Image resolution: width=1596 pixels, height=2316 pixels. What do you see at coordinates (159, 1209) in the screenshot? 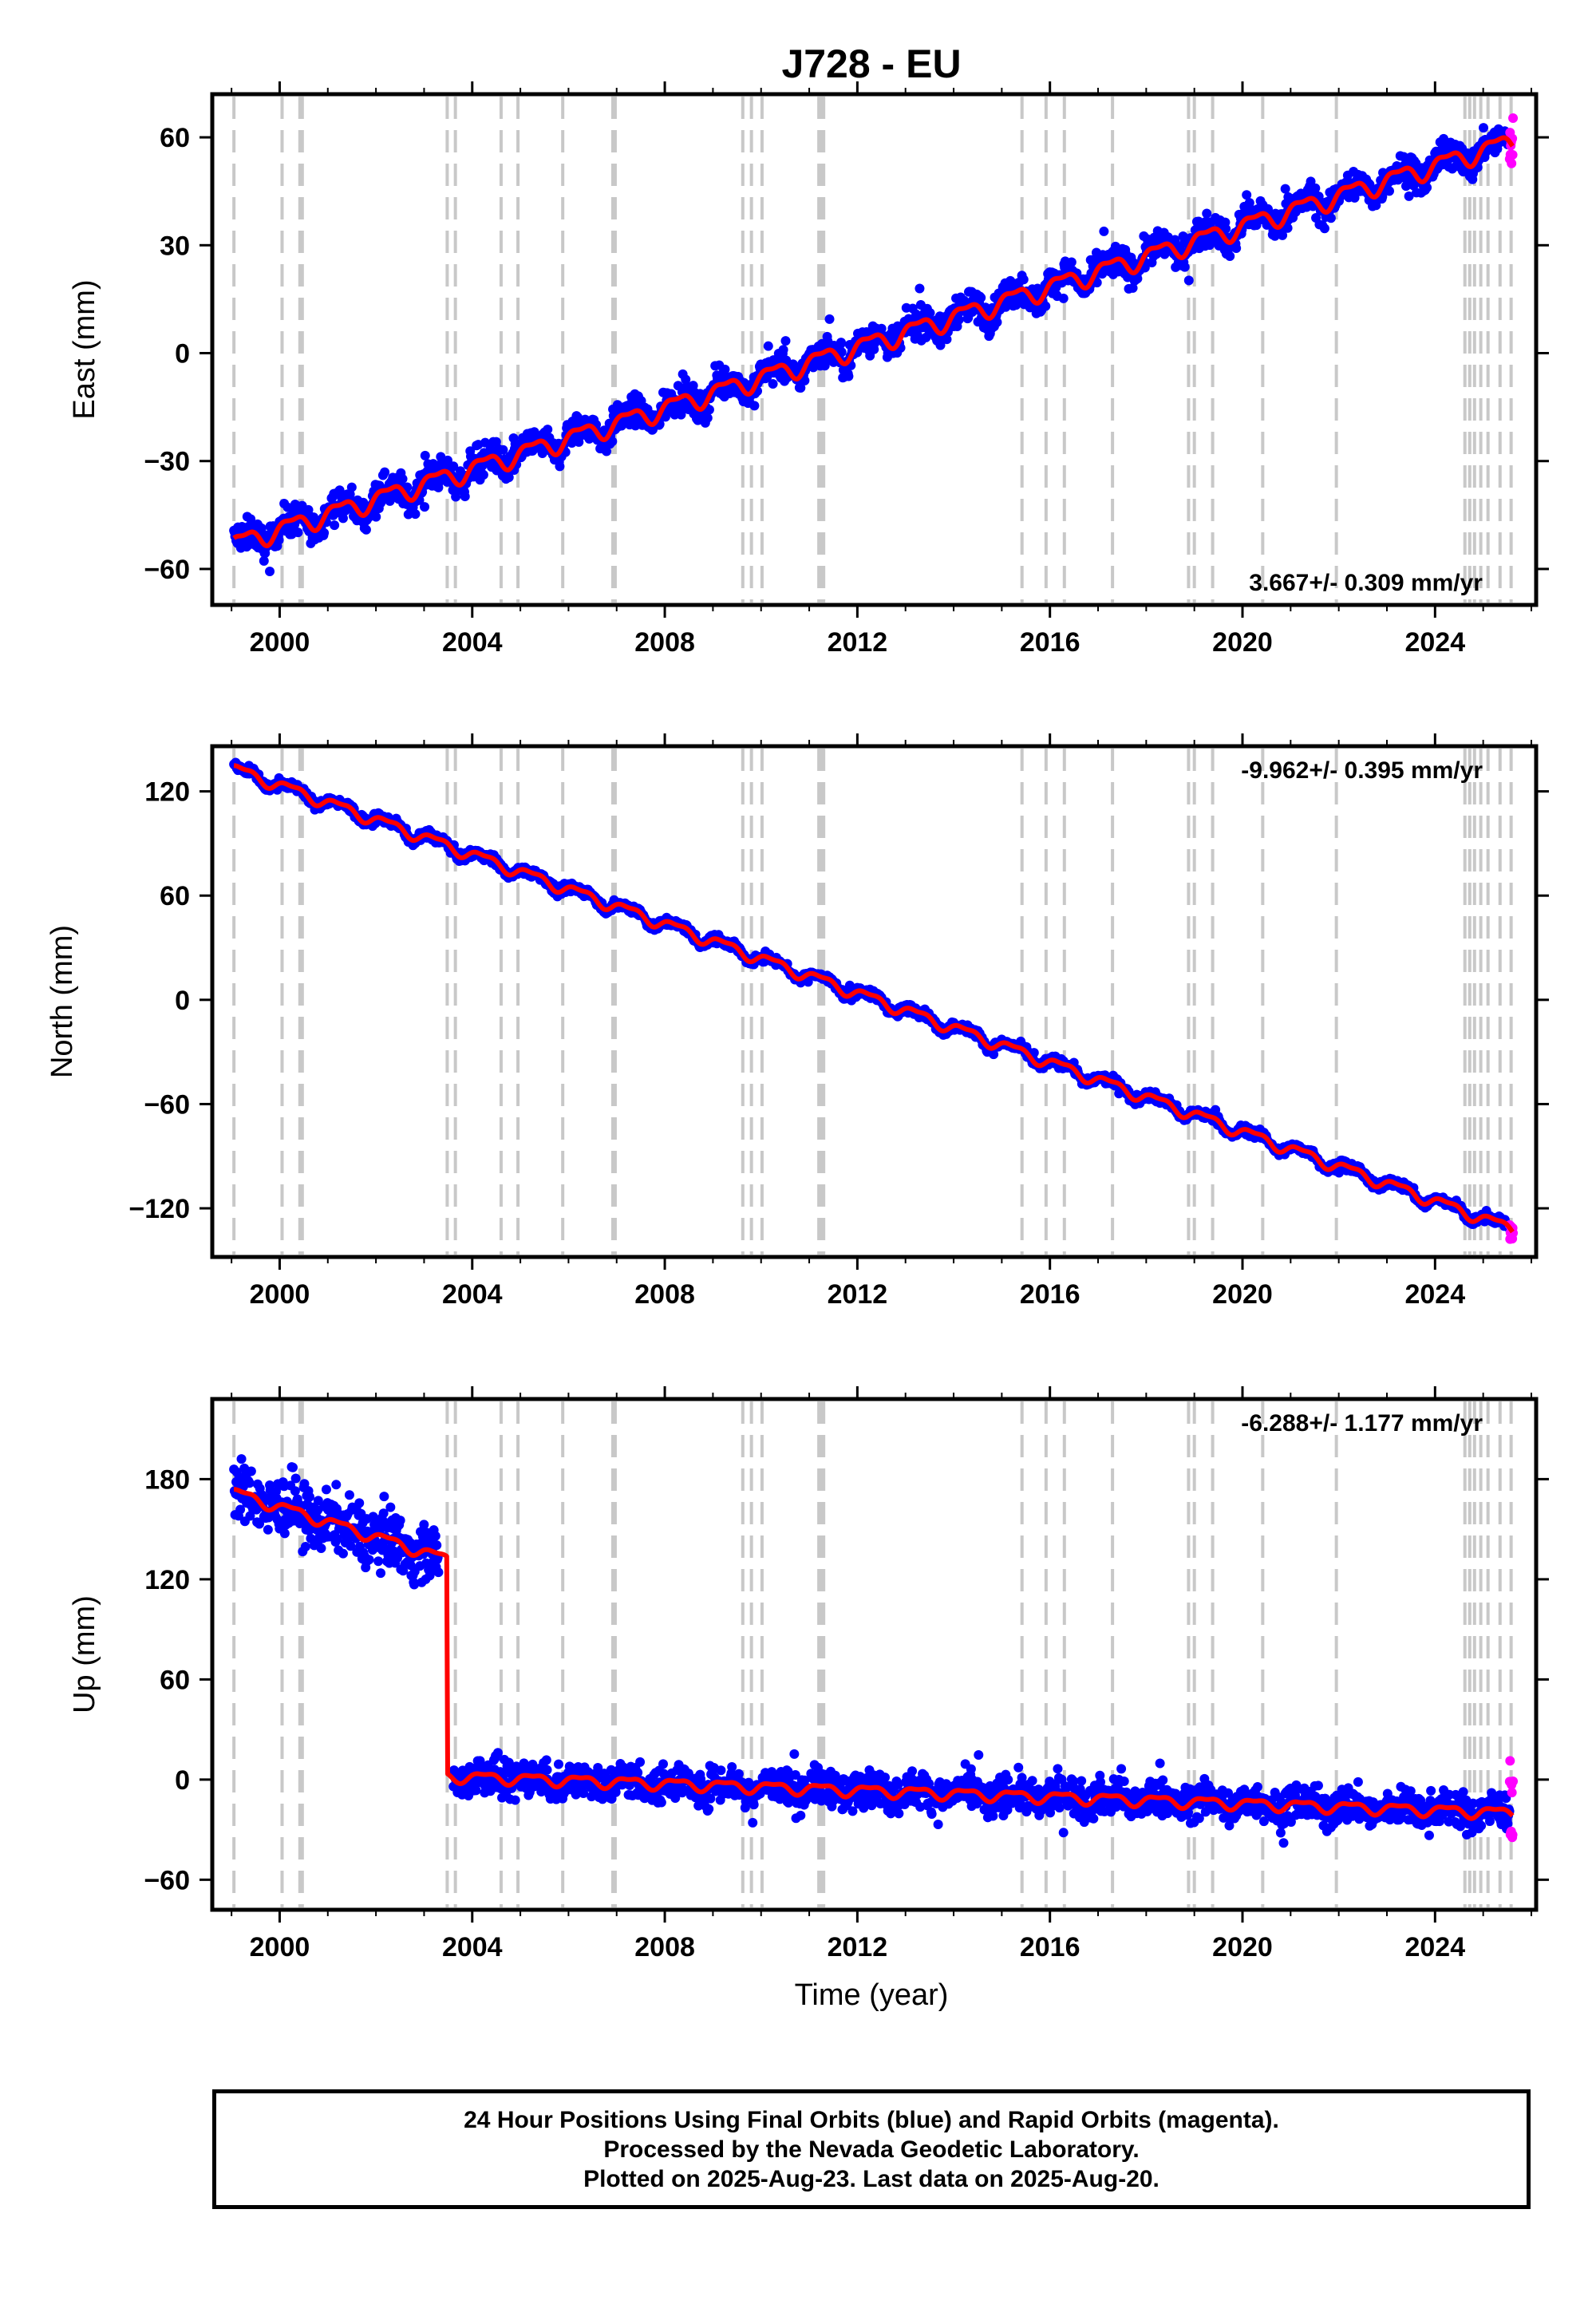
I see `y-tick-label: −120` at bounding box center [159, 1209].